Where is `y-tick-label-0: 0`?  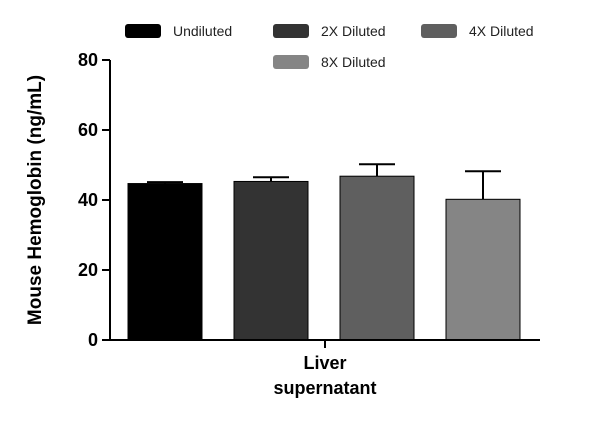
y-tick-label-0: 0 is located at coordinates (93, 340).